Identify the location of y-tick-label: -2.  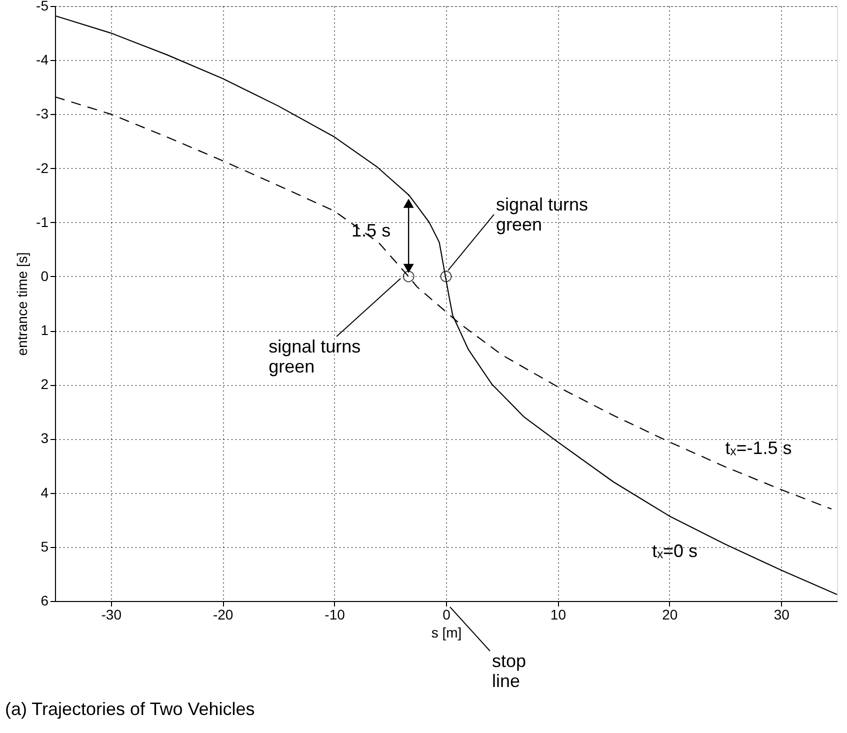
(42, 168).